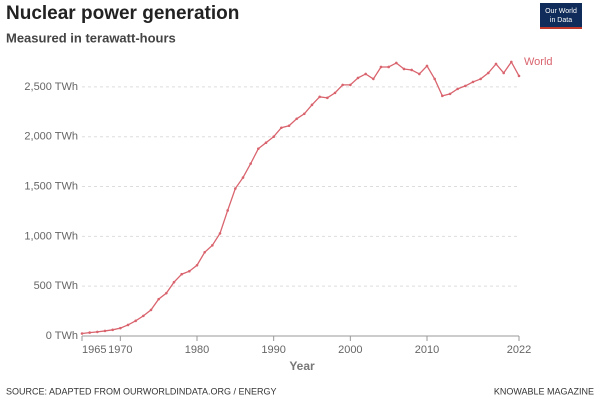  What do you see at coordinates (561, 20) in the screenshot?
I see `logo-text: in Data` at bounding box center [561, 20].